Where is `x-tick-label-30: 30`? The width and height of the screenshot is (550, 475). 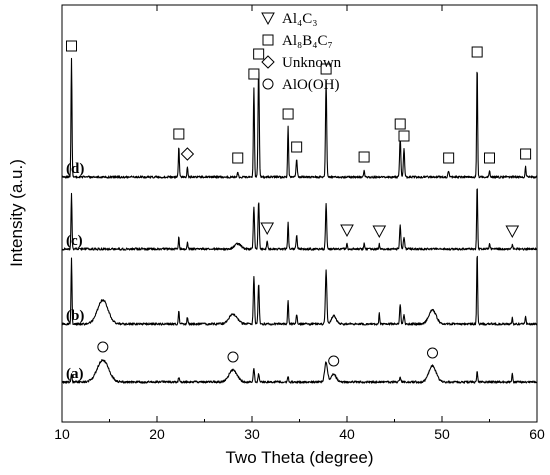 x-tick-label-30: 30 is located at coordinates (252, 434).